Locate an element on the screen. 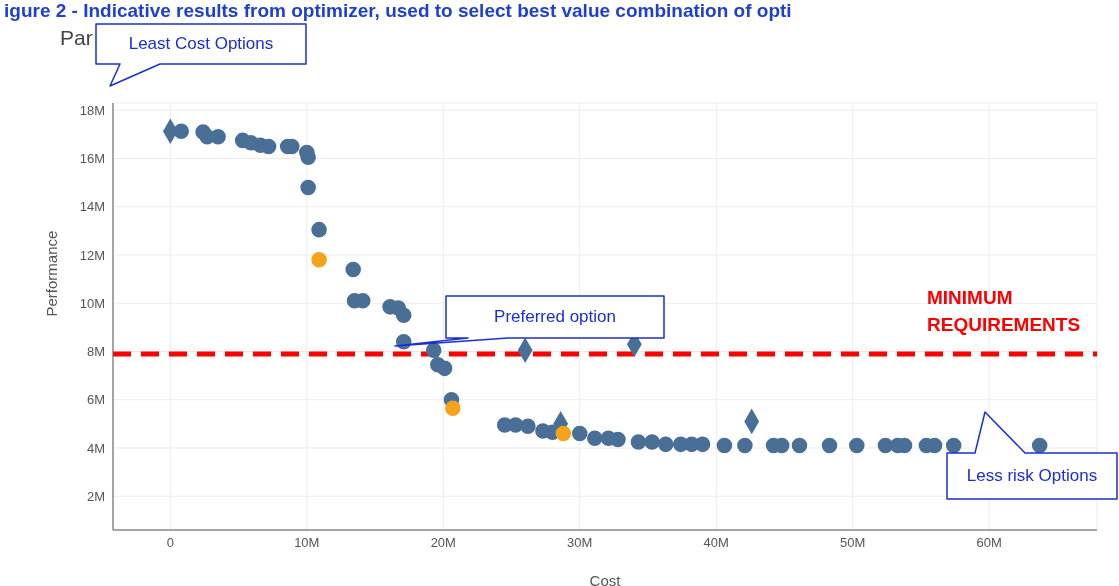 The width and height of the screenshot is (1119, 586). ref-line-label: MINIMUM REQUIREMENTS is located at coordinates (1004, 310).